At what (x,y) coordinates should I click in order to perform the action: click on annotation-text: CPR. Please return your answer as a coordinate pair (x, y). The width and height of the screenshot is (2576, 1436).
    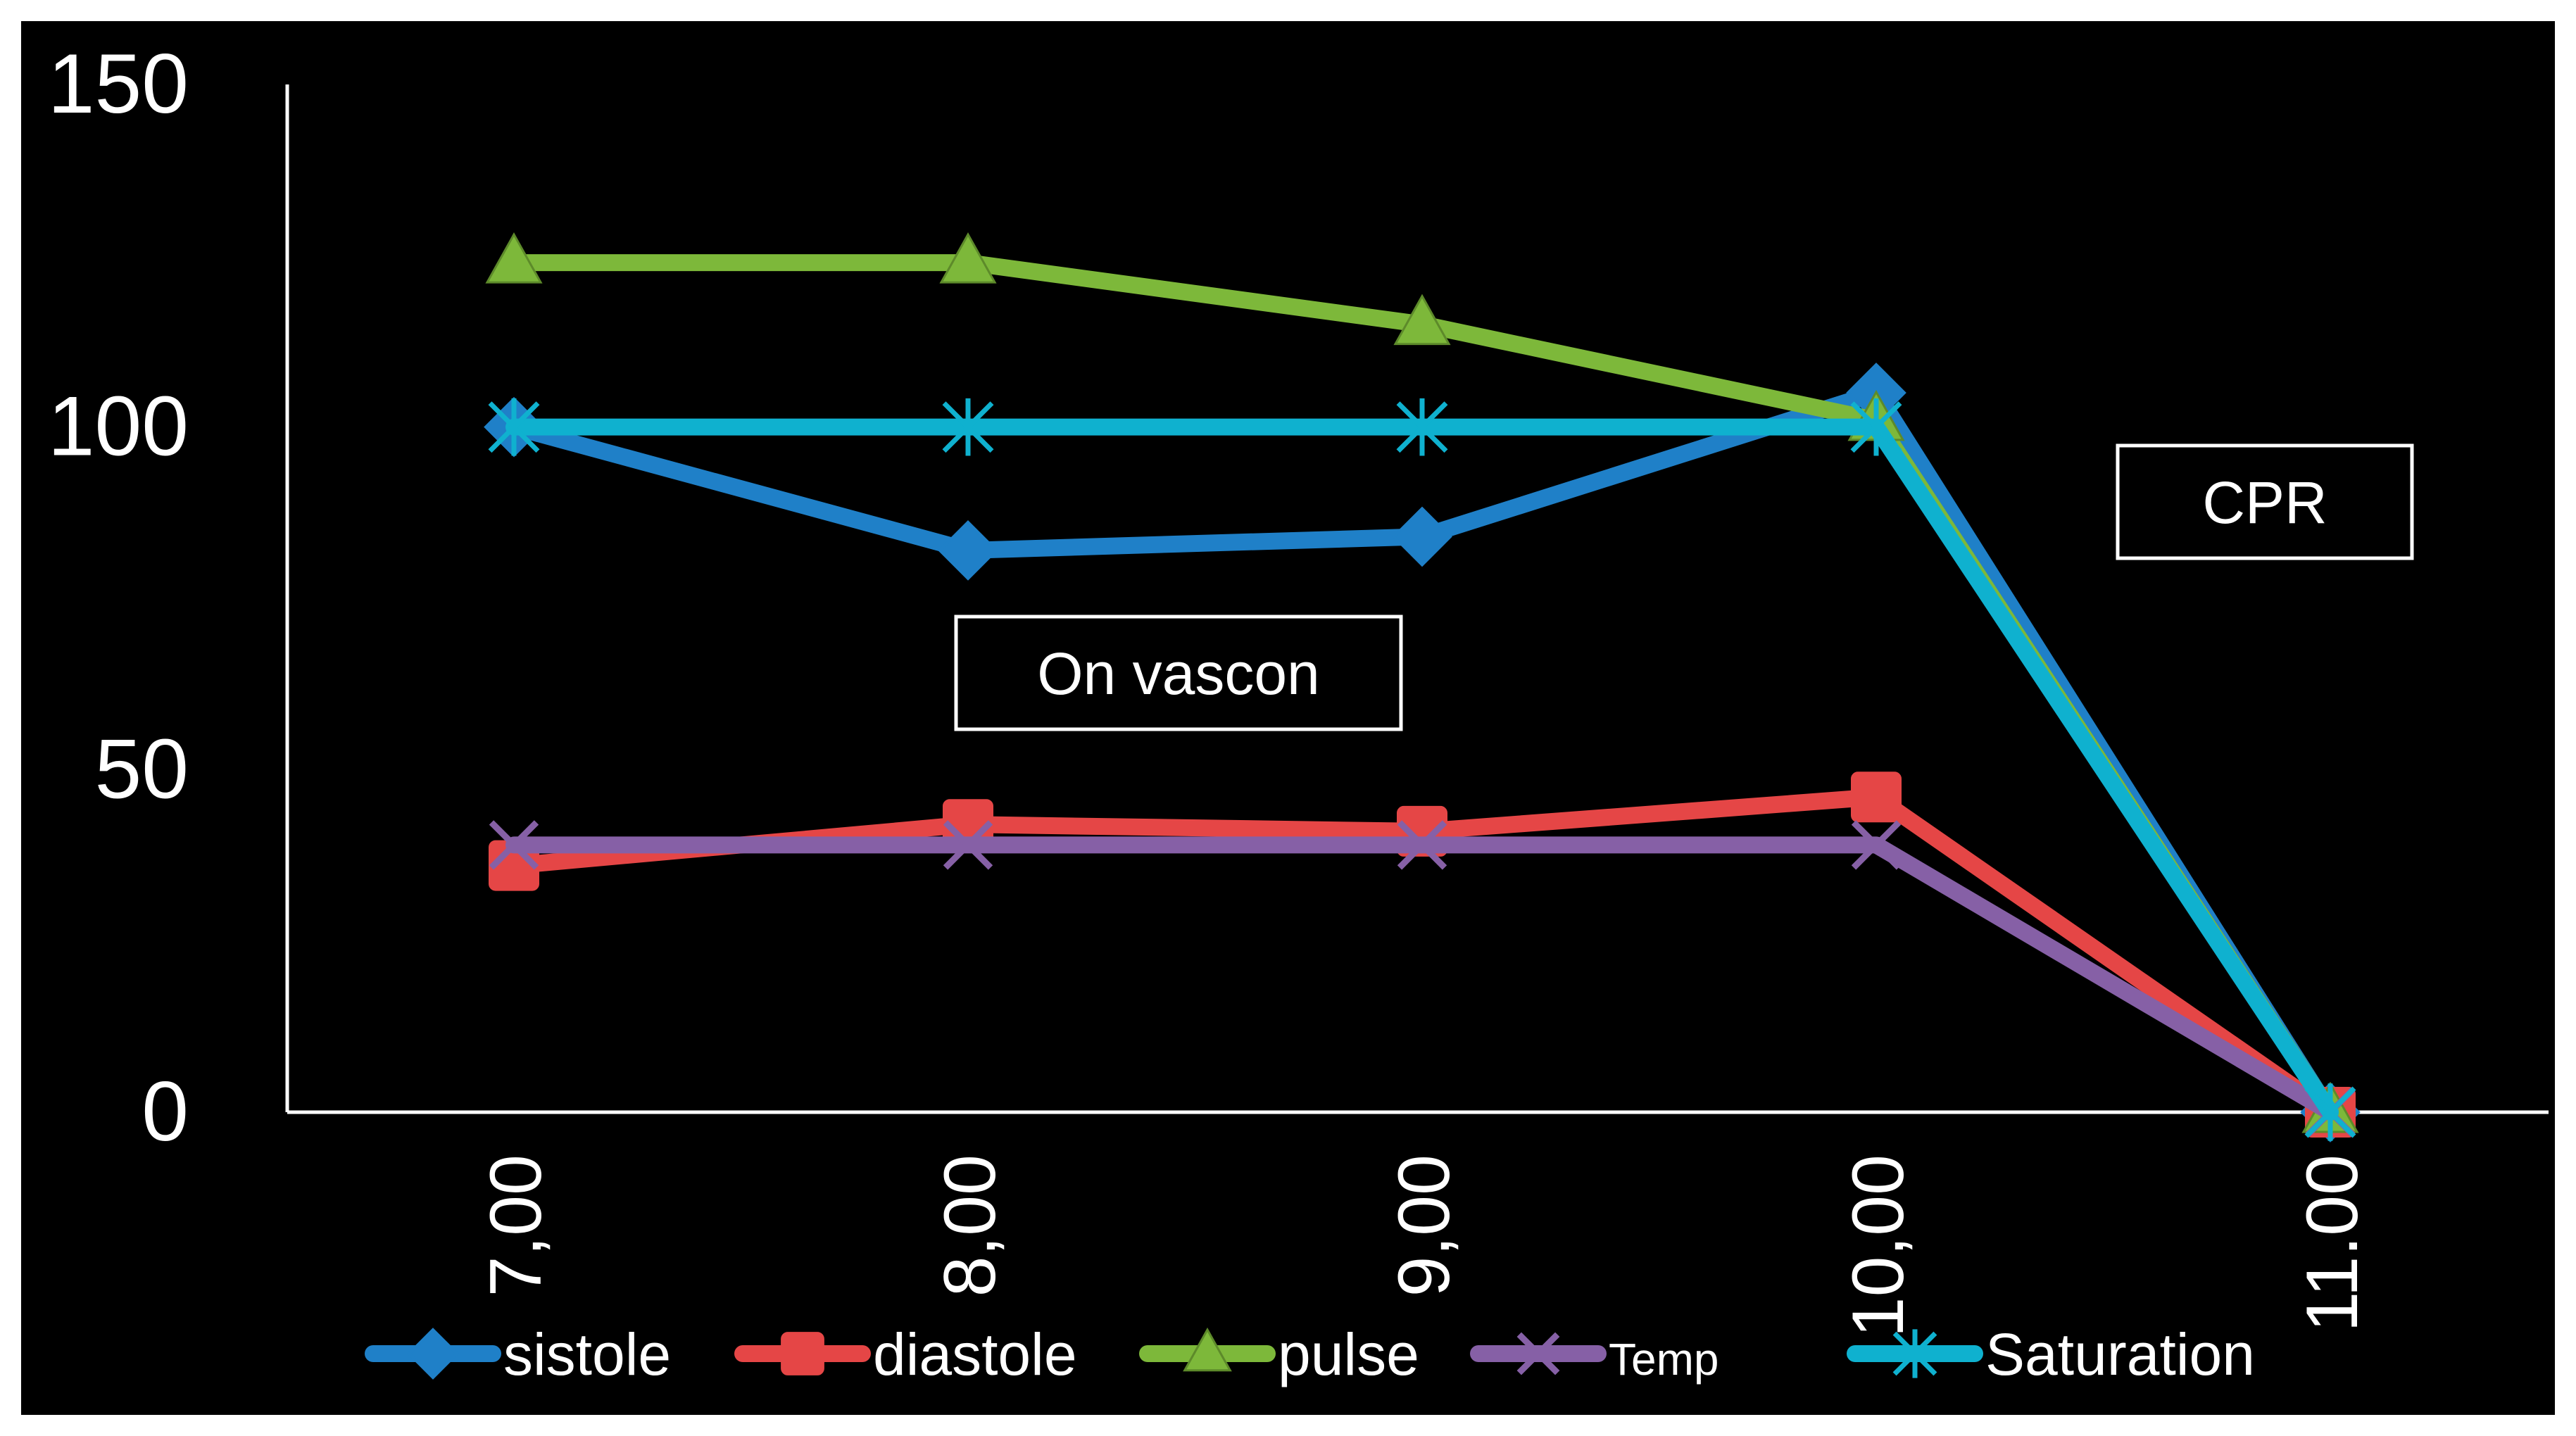
    Looking at the image, I should click on (2264, 503).